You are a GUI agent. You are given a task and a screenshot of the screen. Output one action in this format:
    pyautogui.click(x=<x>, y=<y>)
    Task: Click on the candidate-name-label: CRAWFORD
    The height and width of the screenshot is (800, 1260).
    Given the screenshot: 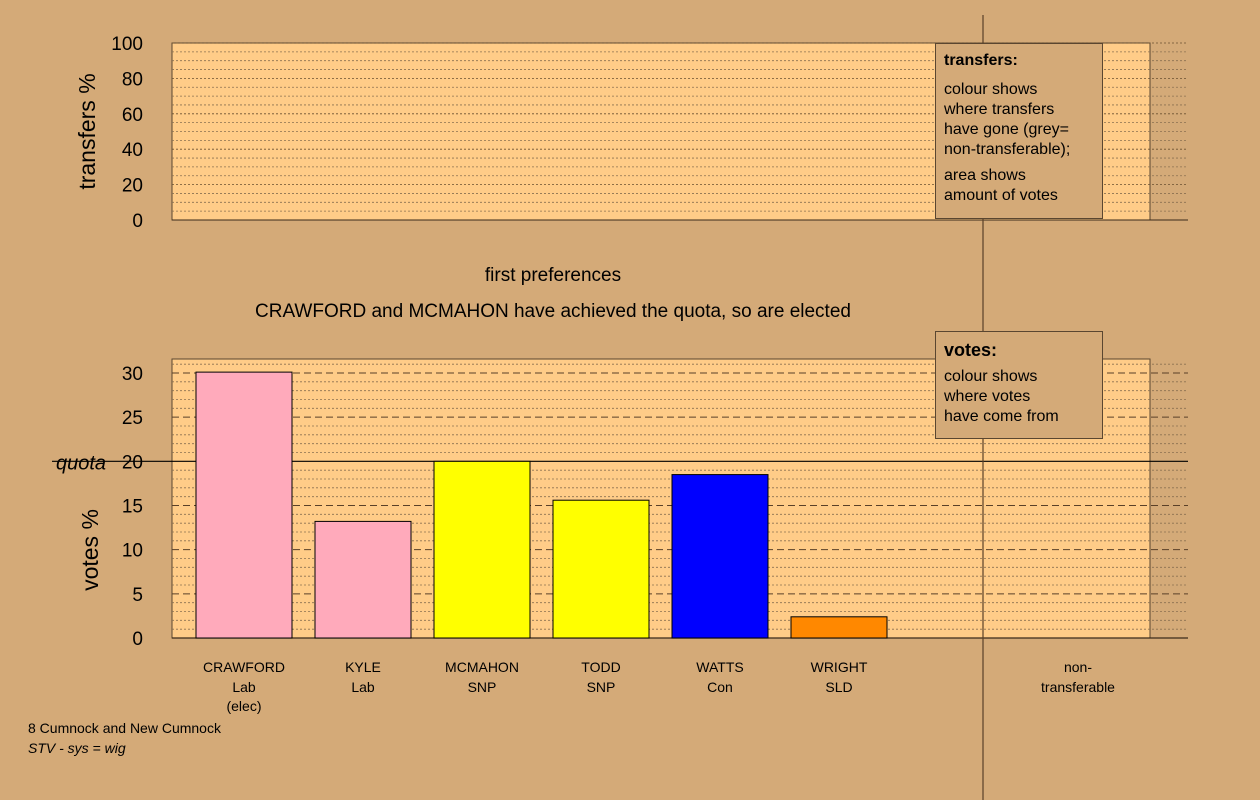 What is the action you would take?
    pyautogui.click(x=244, y=667)
    